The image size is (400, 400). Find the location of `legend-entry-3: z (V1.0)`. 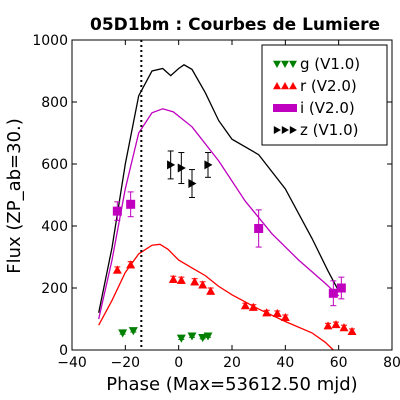

legend-entry-3: z (V1.0) is located at coordinates (315, 130).